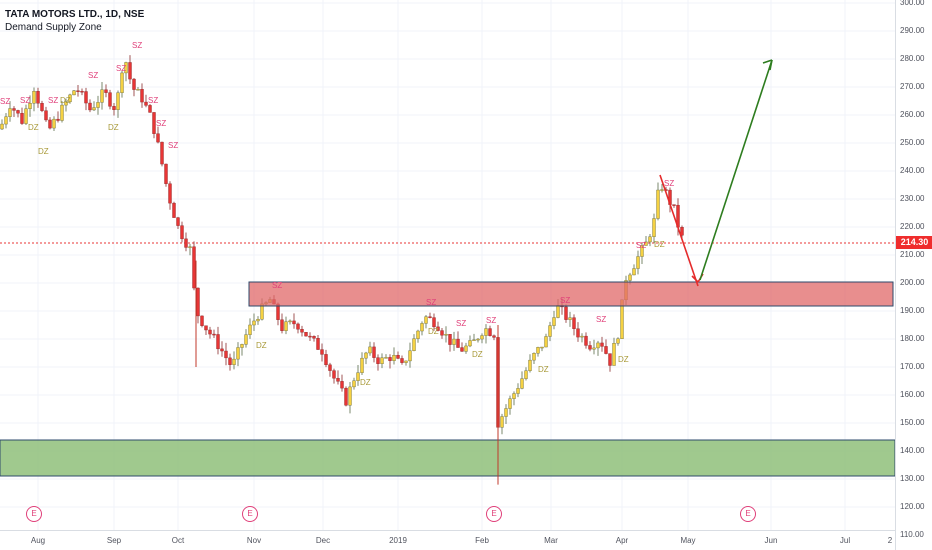  I want to click on price-tick: 140.00, so click(912, 450).